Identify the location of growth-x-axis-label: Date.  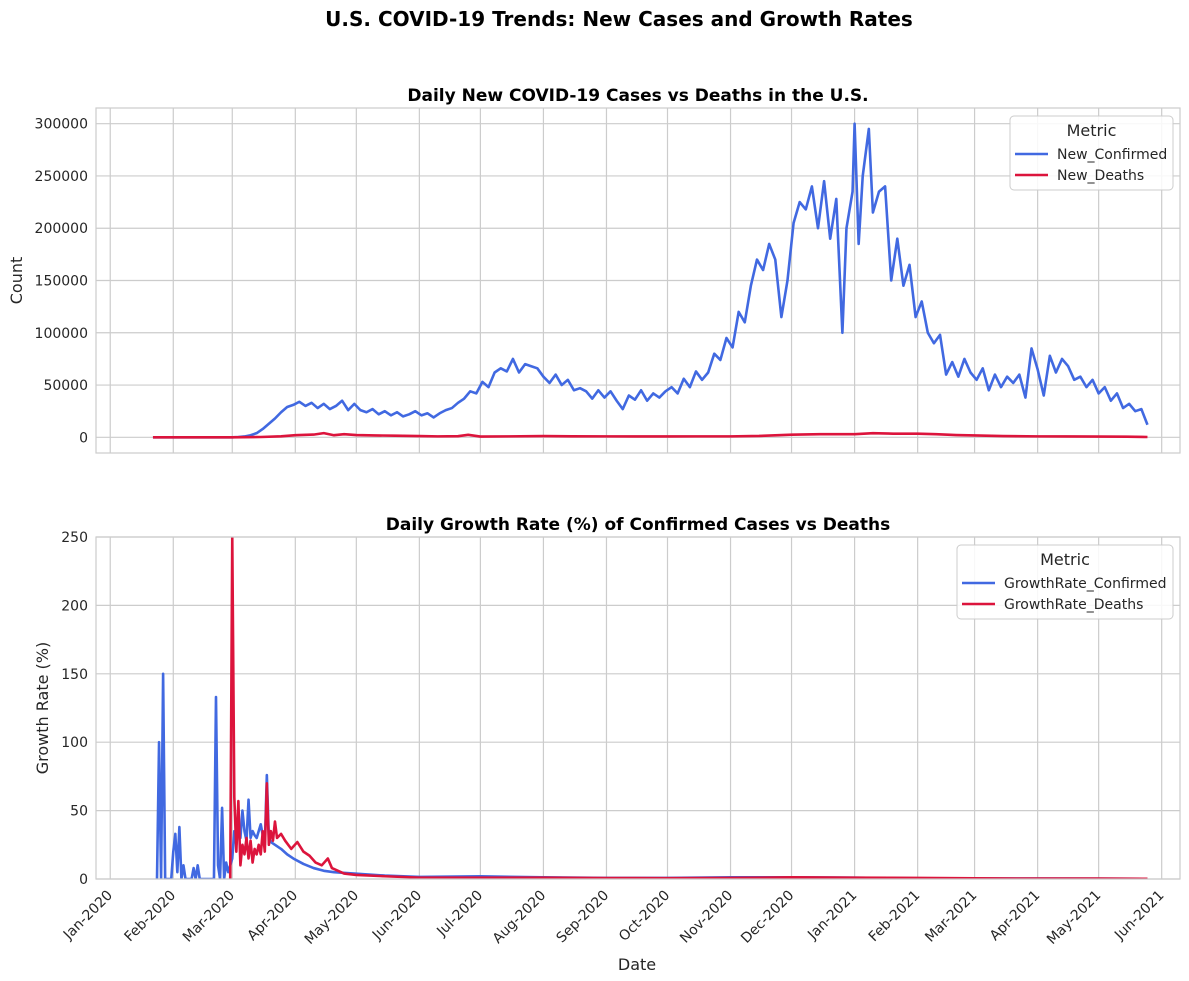
(637, 964).